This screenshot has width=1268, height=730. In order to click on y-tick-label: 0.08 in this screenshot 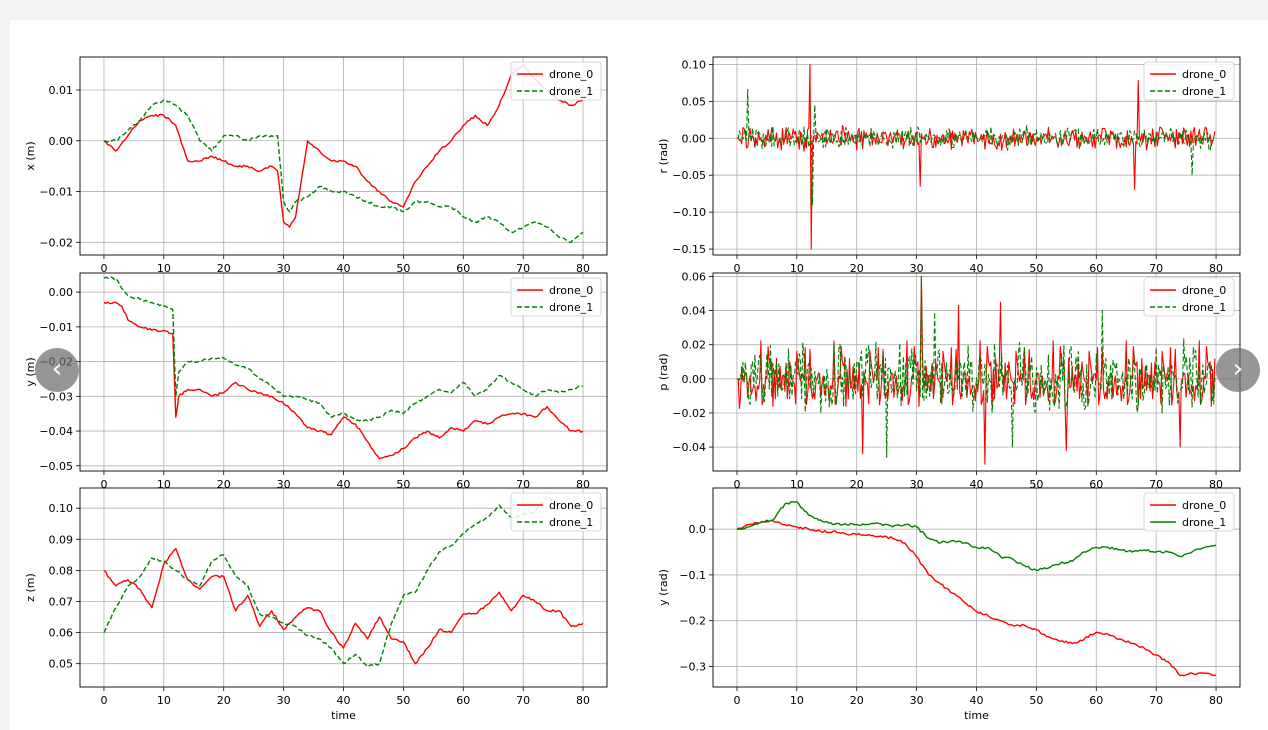, I will do `click(61, 570)`.